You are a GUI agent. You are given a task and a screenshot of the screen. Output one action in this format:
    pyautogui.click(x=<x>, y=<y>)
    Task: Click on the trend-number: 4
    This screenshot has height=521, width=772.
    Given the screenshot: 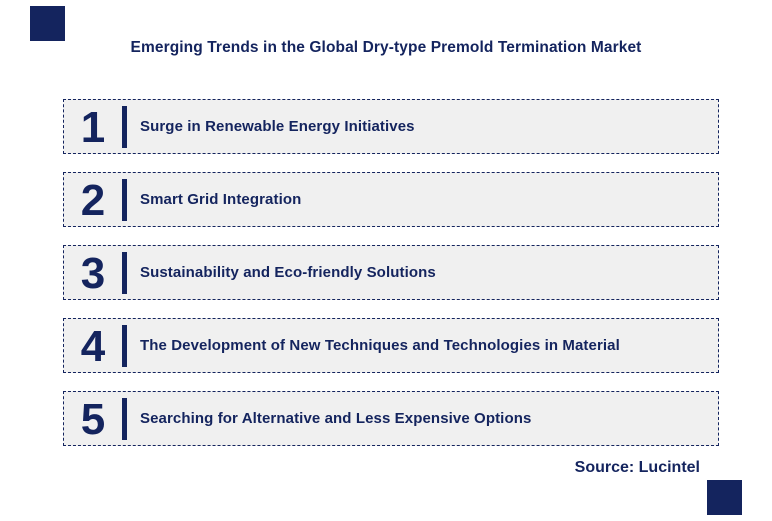 What is the action you would take?
    pyautogui.click(x=93, y=346)
    